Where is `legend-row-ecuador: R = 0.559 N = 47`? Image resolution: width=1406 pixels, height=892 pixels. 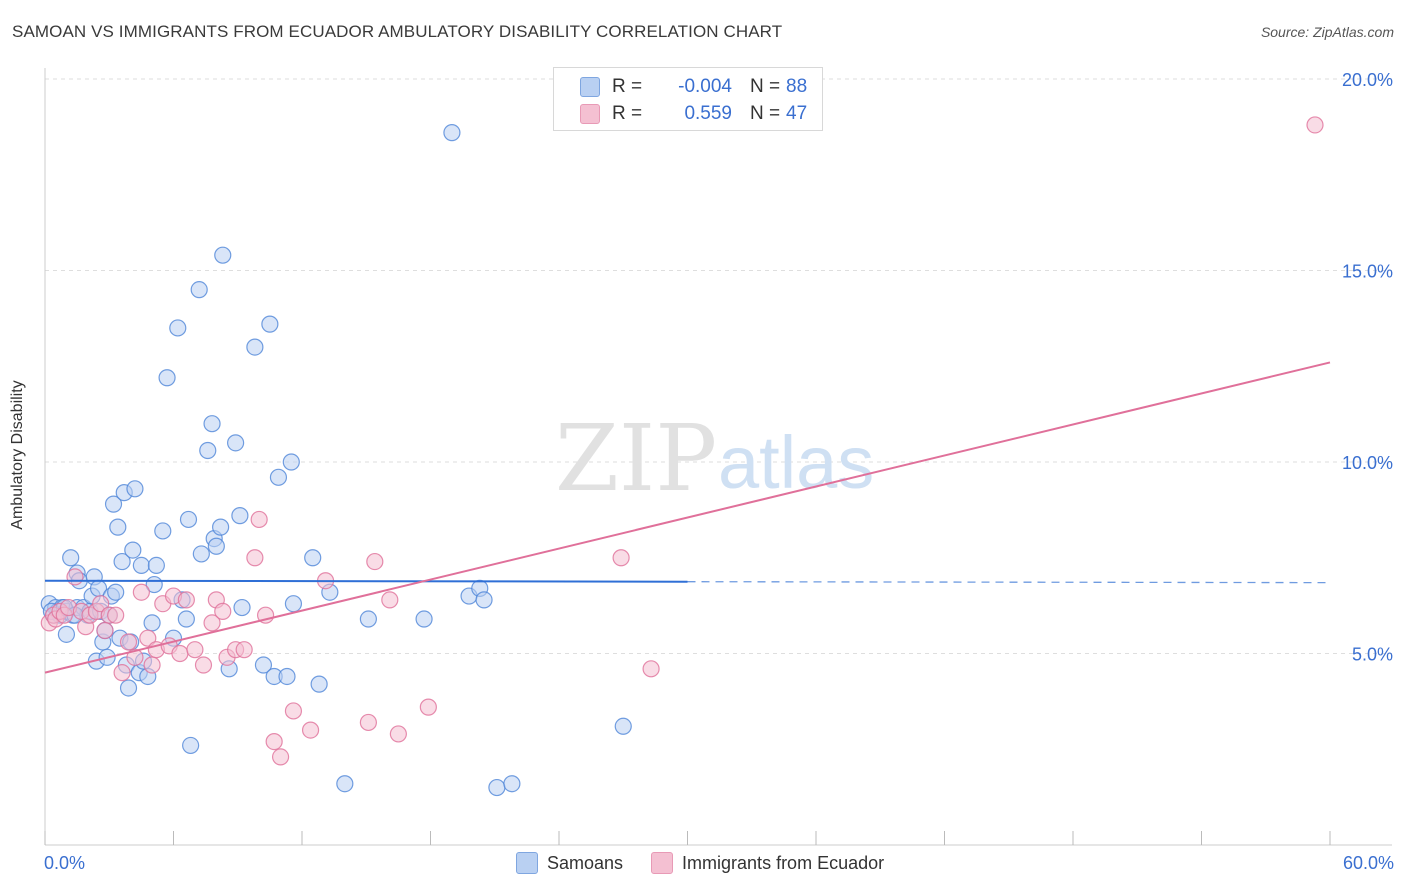 legend-row-ecuador: R = 0.559 N = 47 is located at coordinates (693, 114).